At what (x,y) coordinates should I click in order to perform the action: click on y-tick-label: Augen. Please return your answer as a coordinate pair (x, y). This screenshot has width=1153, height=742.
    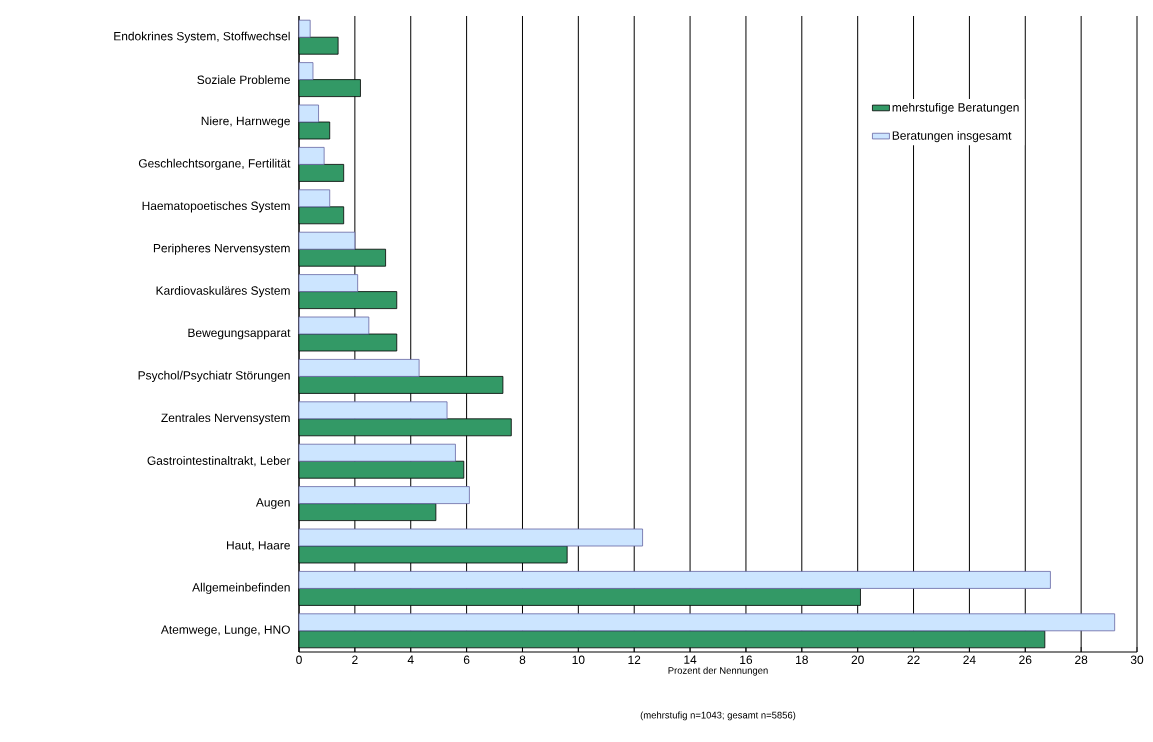
    Looking at the image, I should click on (272, 503).